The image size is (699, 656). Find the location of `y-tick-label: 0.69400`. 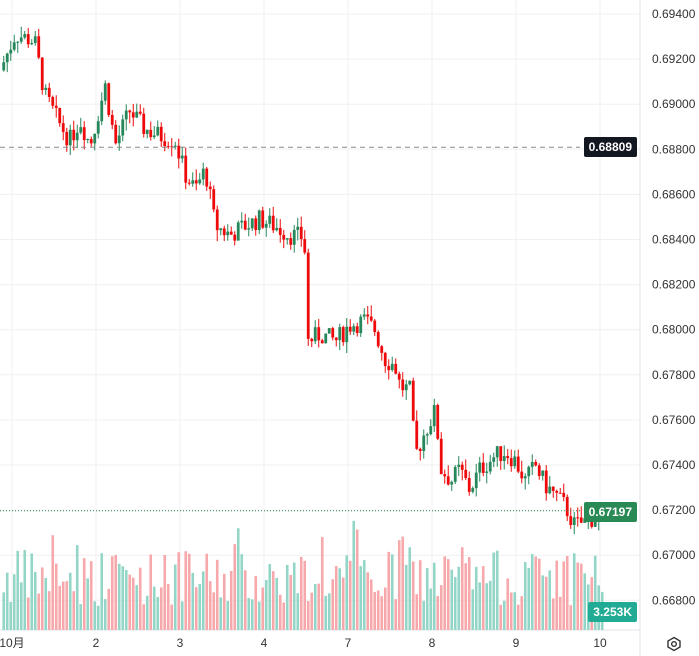

y-tick-label: 0.69400 is located at coordinates (674, 14).